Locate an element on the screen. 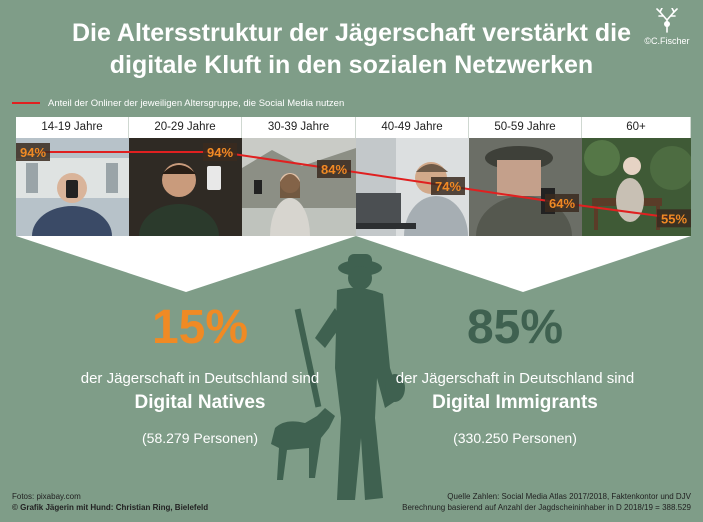 The width and height of the screenshot is (703, 522). tick-label-30-39: 30-39 Jahre is located at coordinates (299, 127).